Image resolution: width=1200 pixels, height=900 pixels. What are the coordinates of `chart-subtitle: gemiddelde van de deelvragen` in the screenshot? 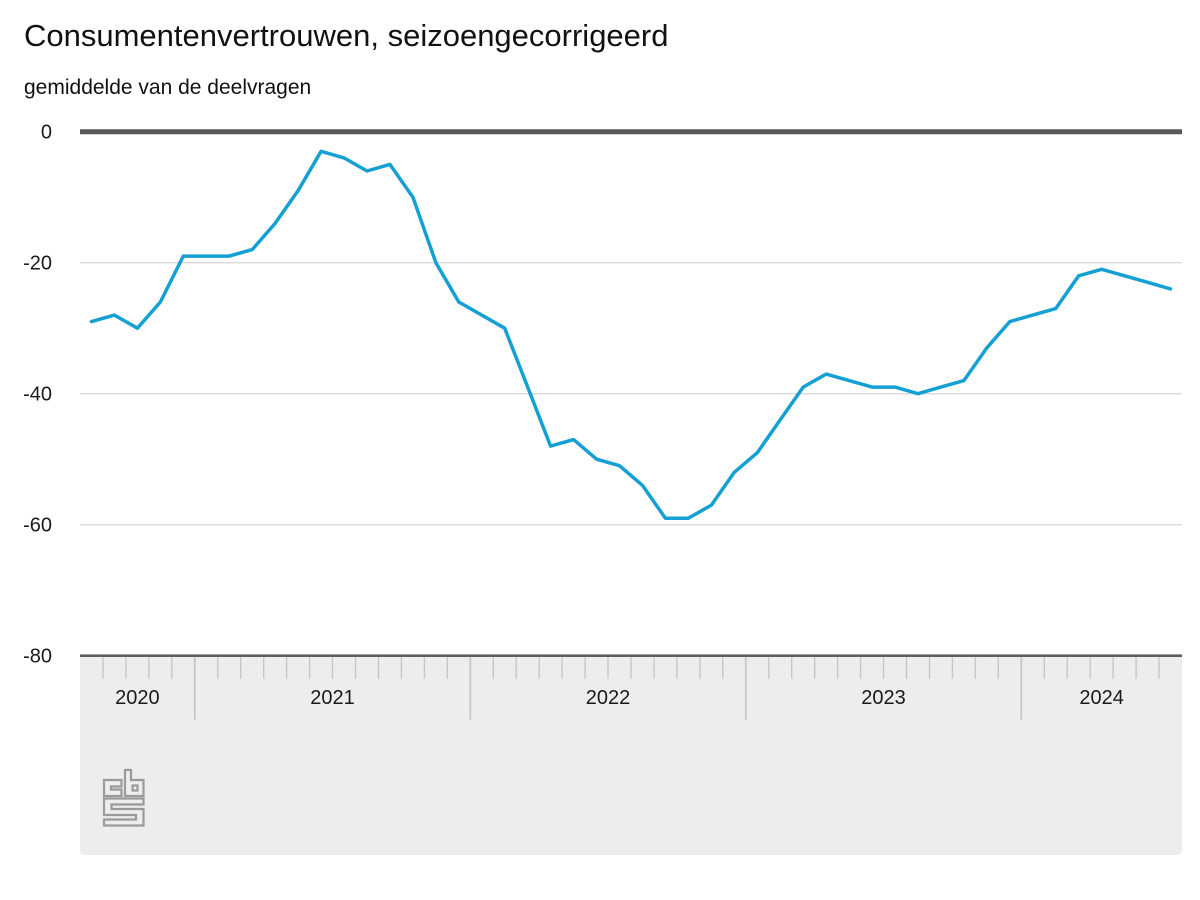 It's located at (168, 87).